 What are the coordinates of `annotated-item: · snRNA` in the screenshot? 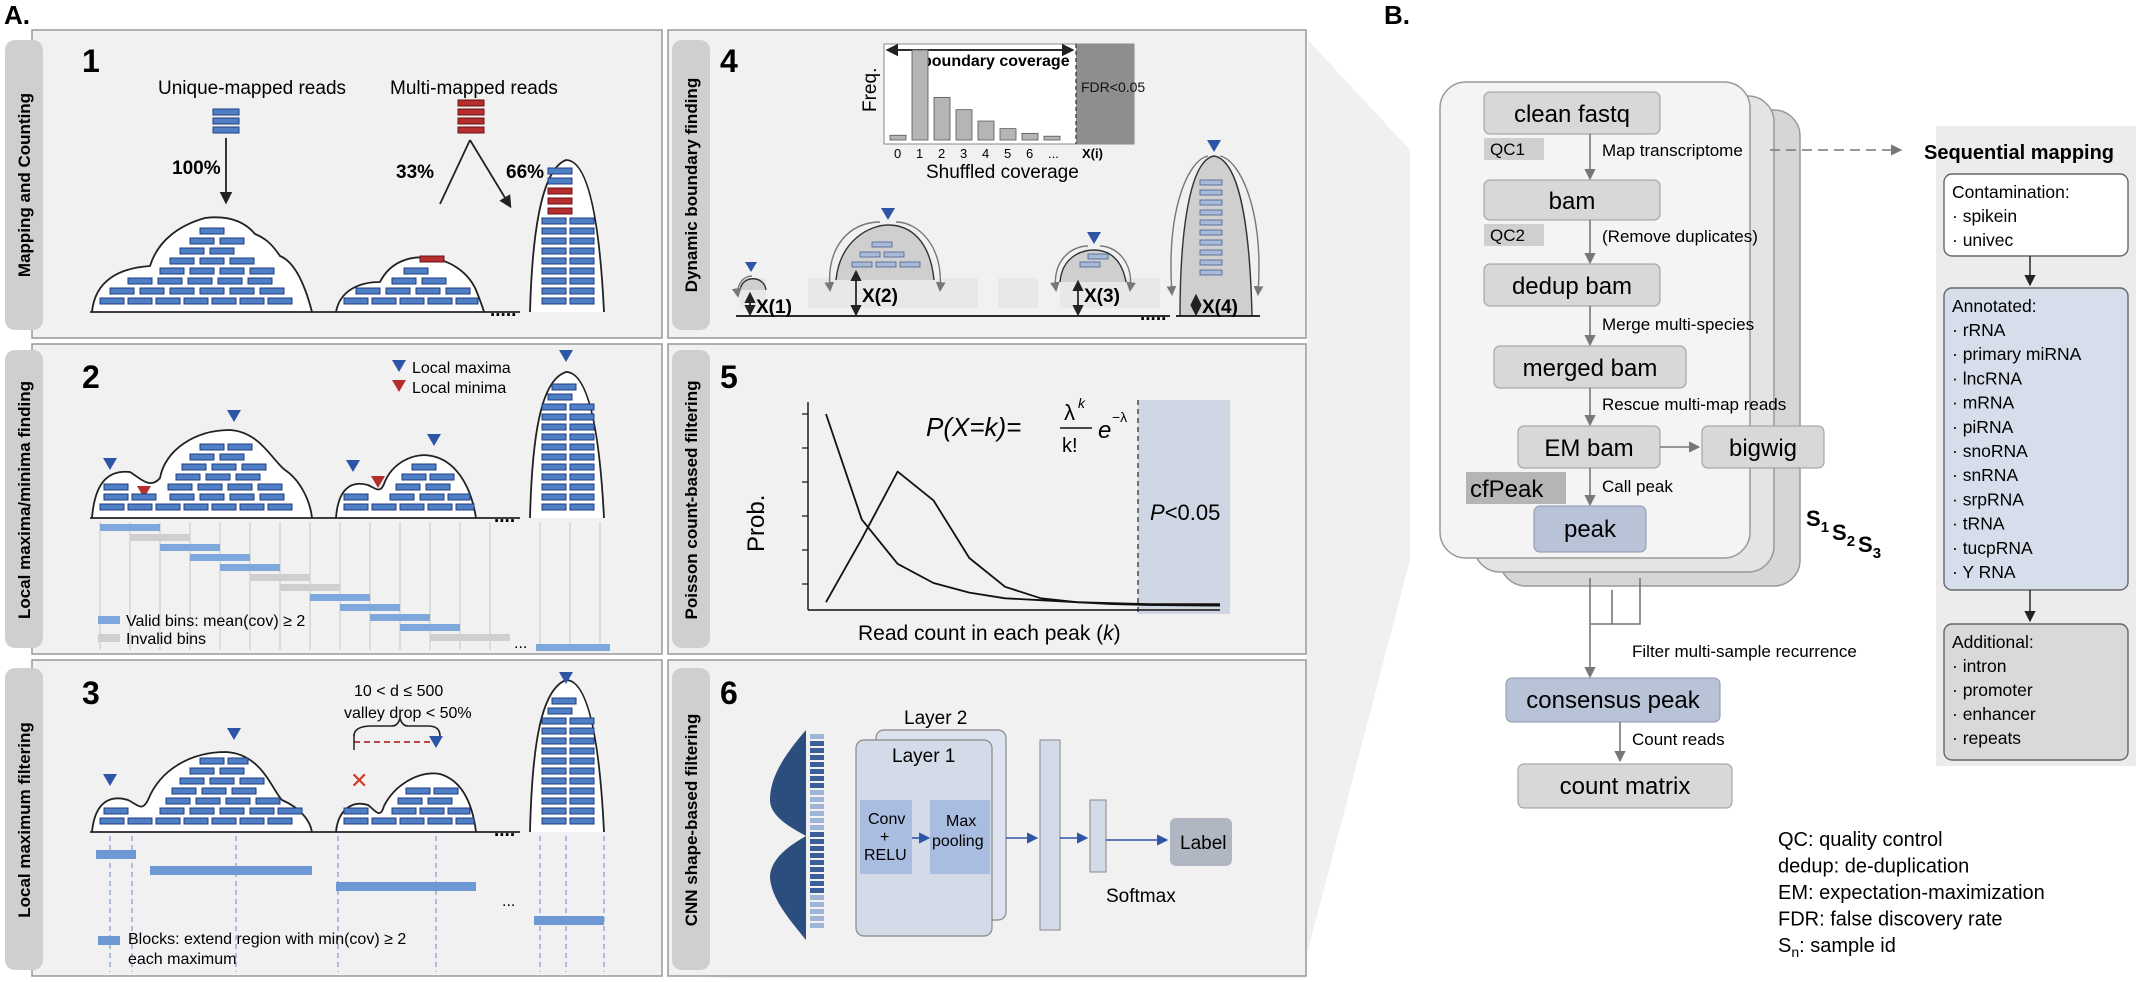 It's located at (1985, 475).